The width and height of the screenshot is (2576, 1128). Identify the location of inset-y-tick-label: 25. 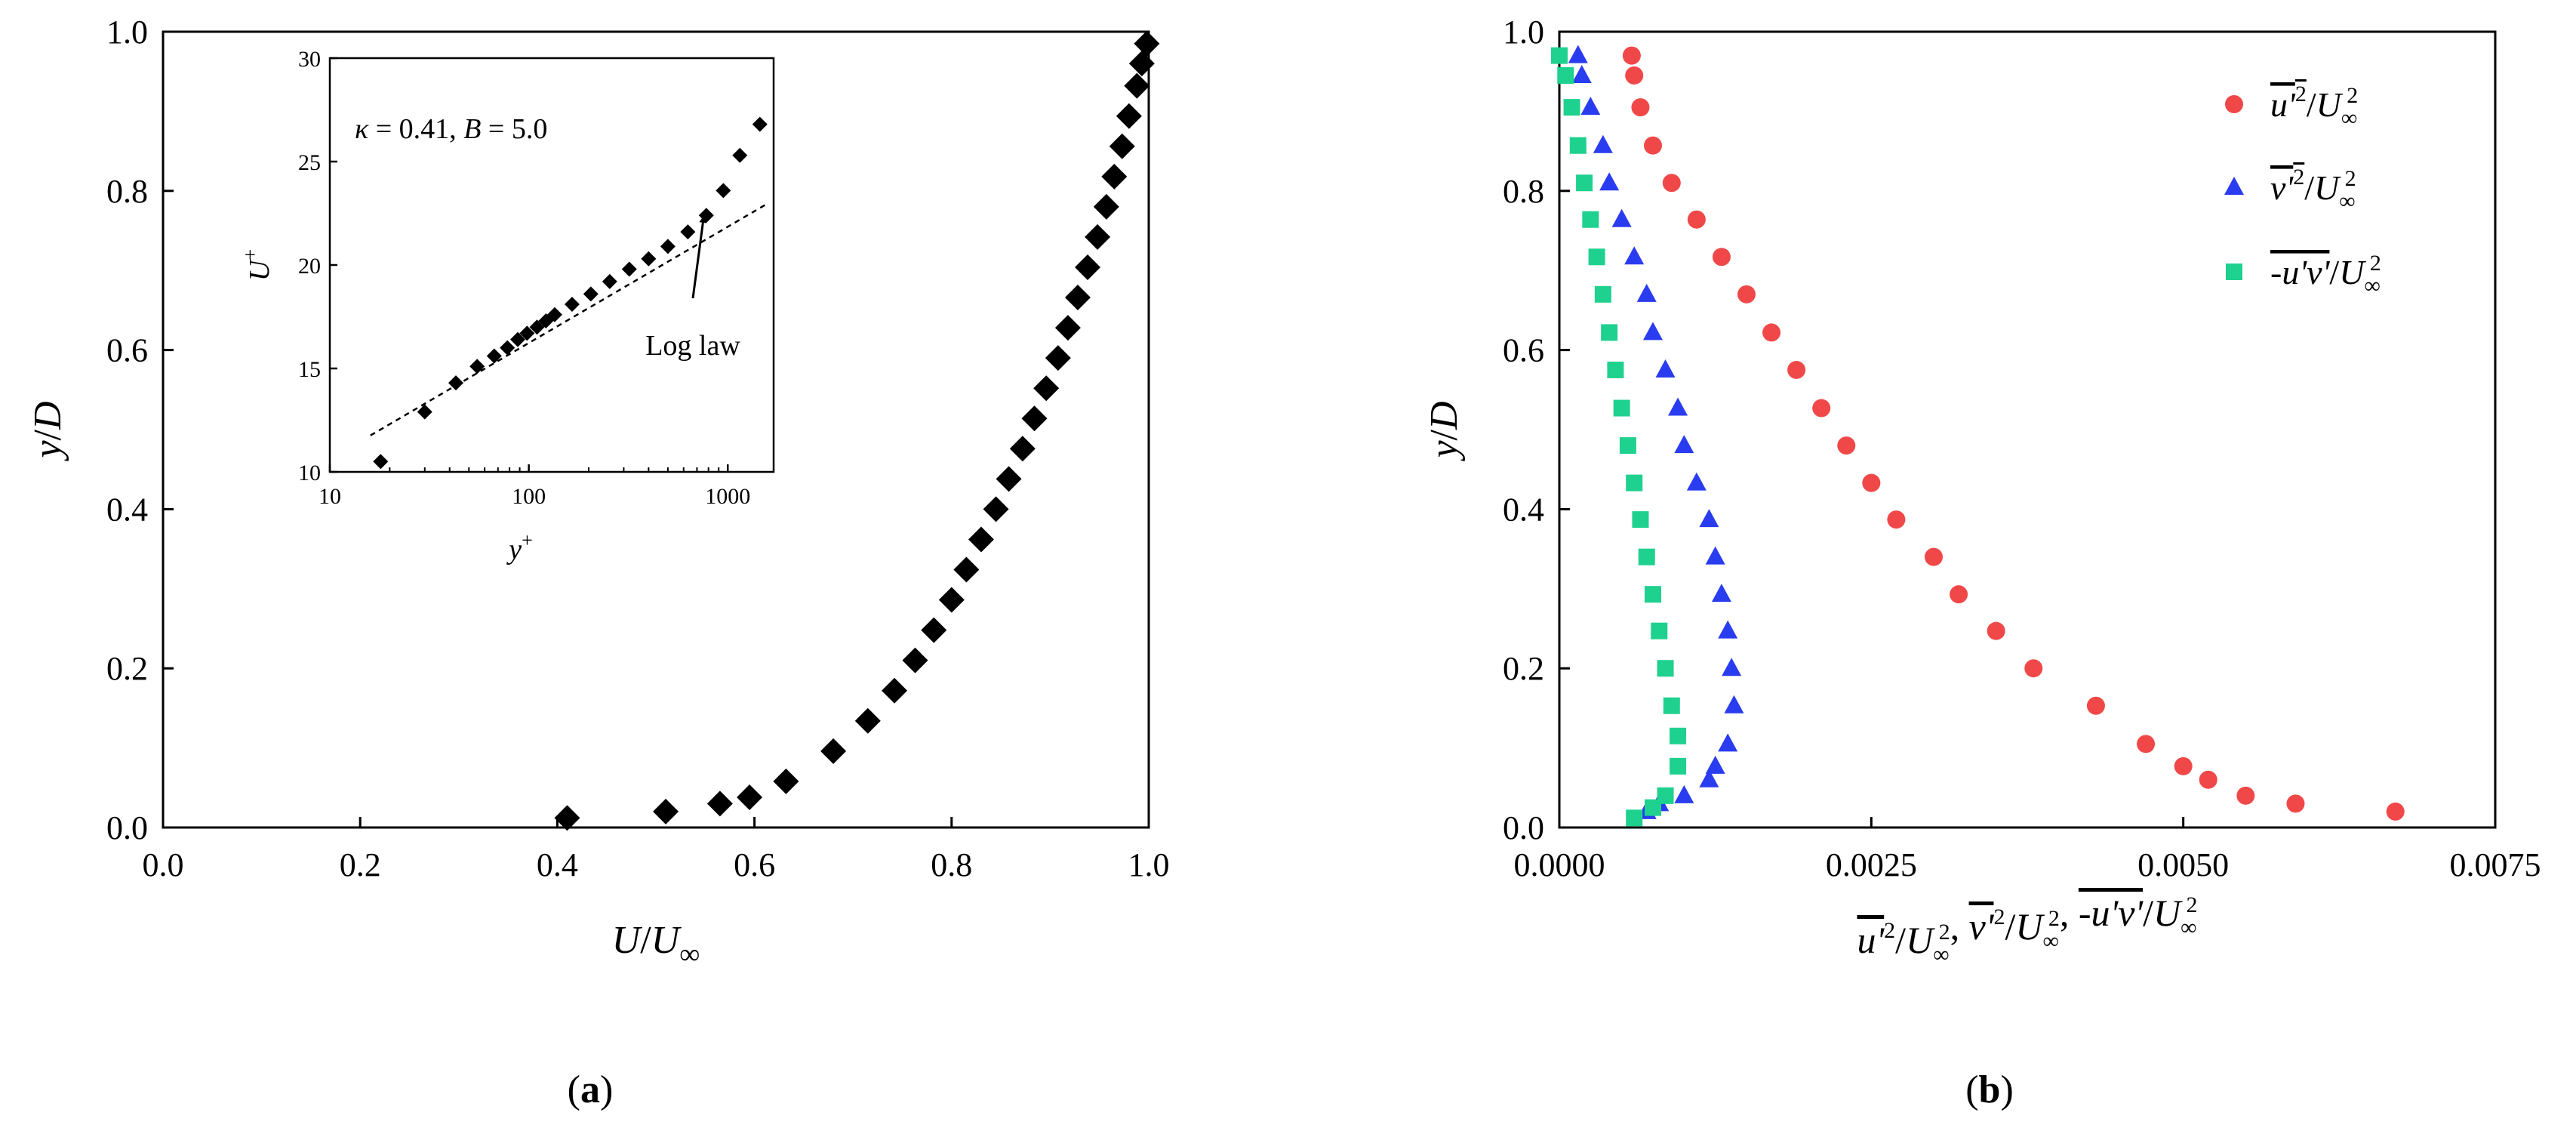
(309, 162).